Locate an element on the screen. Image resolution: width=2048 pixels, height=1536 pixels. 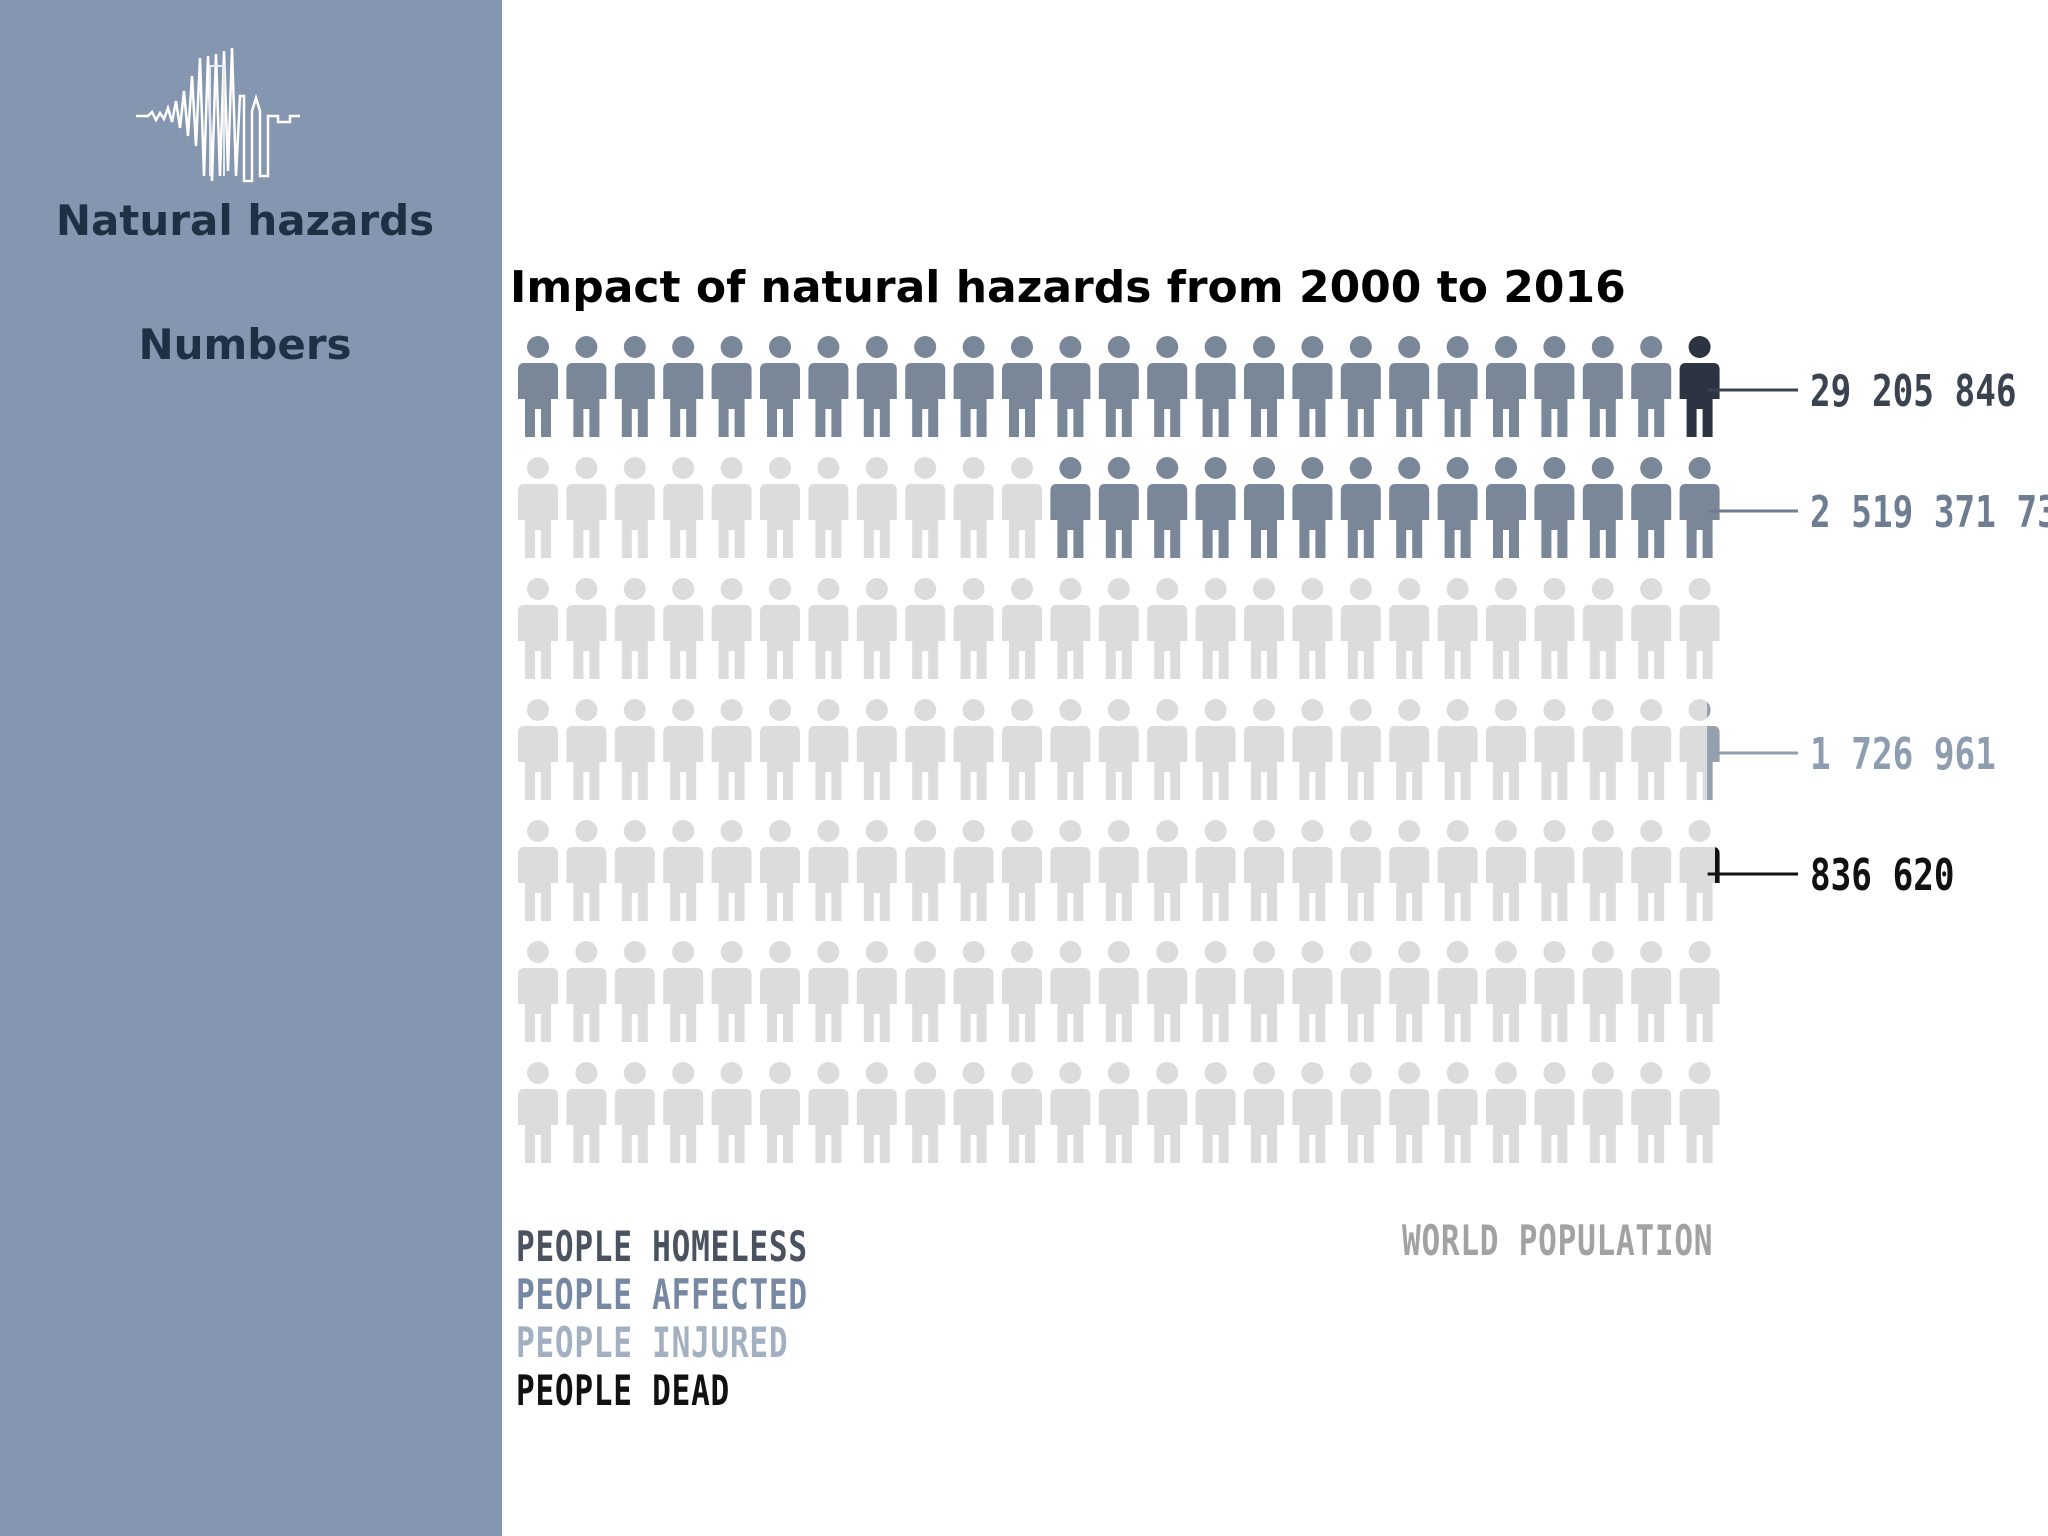
legend-people-homeless: PEOPLE HOMELESS is located at coordinates (662, 1246).